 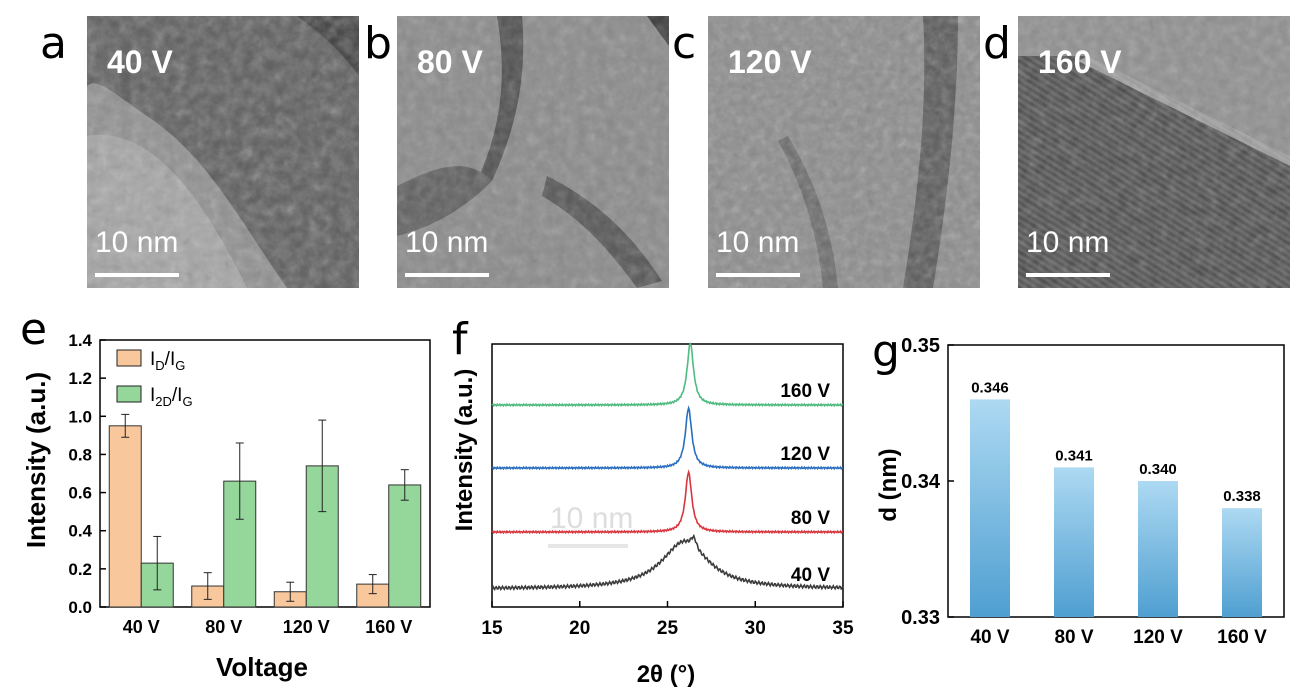 I want to click on tem-image-a: 40 V 10 nm, so click(x=223, y=152).